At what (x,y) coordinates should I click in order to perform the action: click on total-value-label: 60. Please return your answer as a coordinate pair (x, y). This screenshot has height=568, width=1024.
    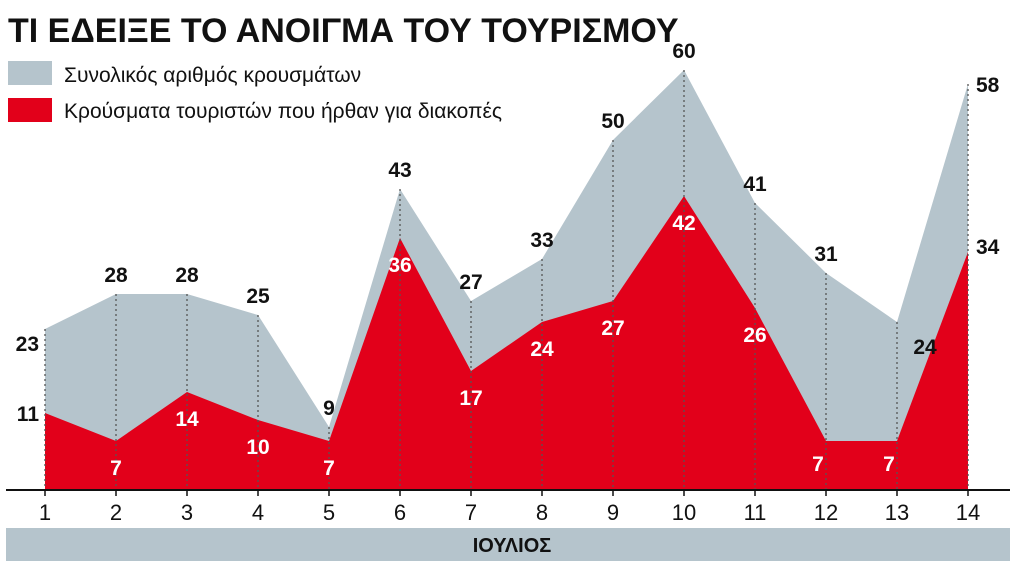
    Looking at the image, I should click on (683, 51).